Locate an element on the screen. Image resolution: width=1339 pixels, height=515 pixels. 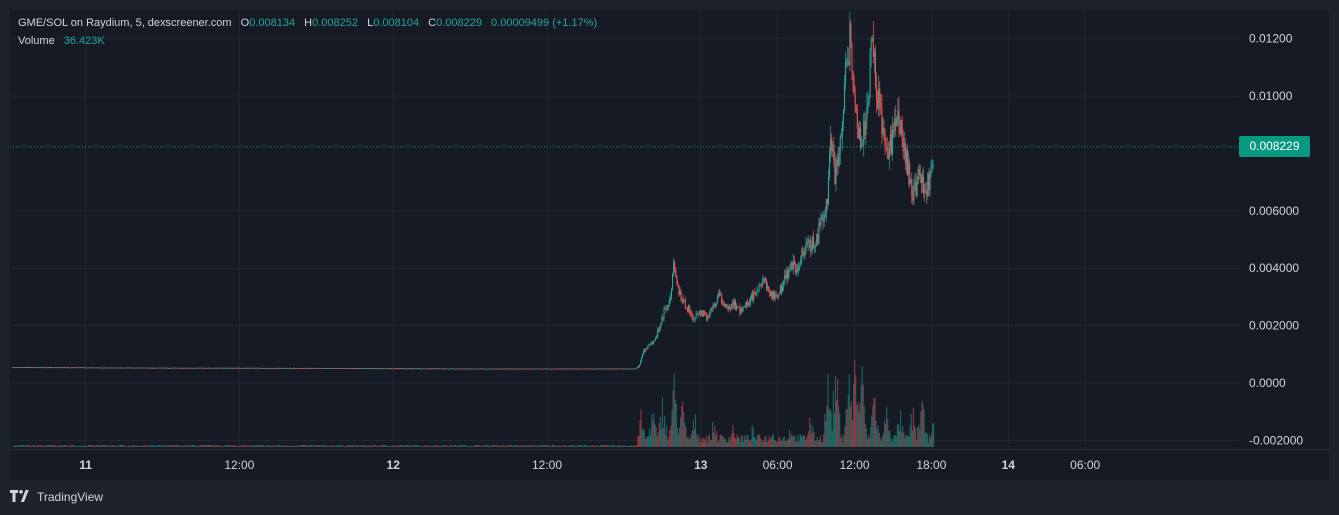
time-axis: 11 12:00 12 12:00 13 06:00 12:00 18:00 14 06:00 is located at coordinates (624, 464).